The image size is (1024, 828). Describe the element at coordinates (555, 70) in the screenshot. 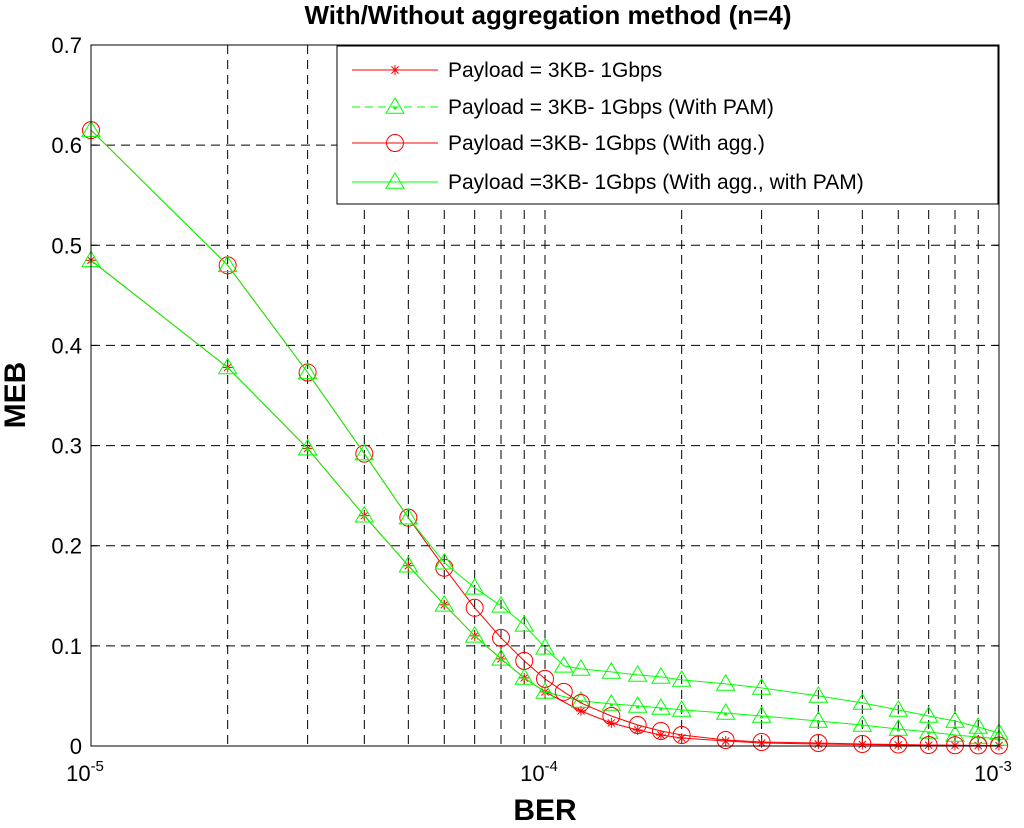

I see `legend-label: Payload = 3KB- 1Gbps` at that location.